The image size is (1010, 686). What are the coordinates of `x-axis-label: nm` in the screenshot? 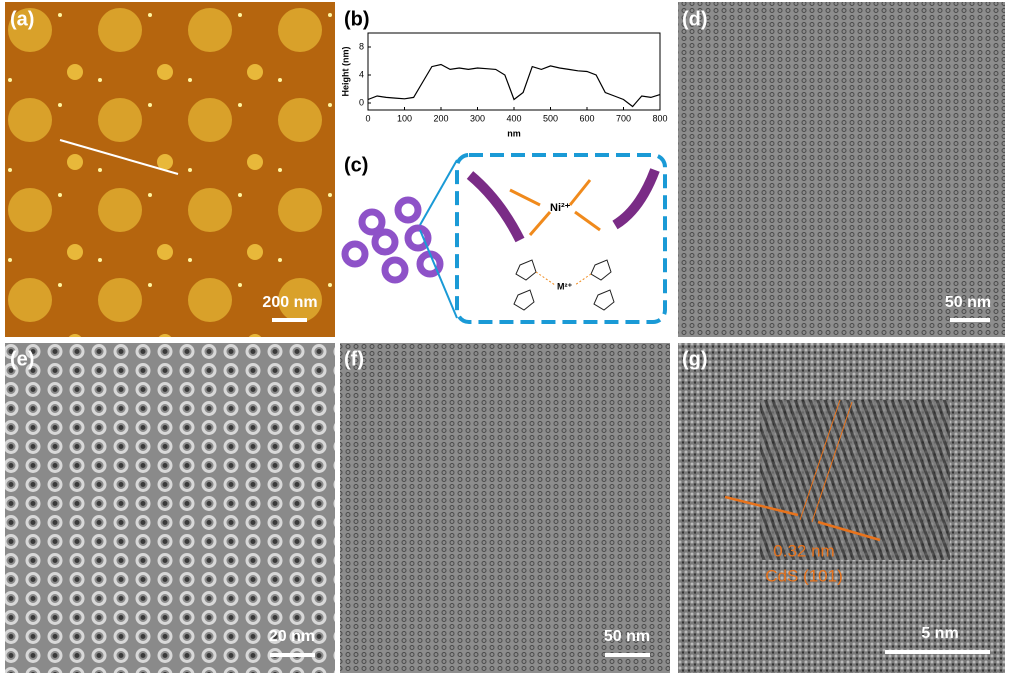 It's located at (514, 133).